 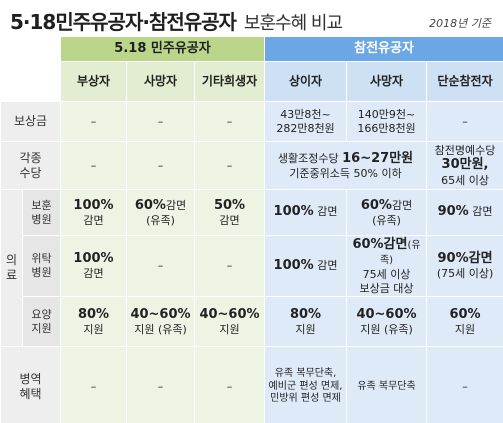 What do you see at coordinates (93, 314) in the screenshot?
I see `cell-strong: 80%` at bounding box center [93, 314].